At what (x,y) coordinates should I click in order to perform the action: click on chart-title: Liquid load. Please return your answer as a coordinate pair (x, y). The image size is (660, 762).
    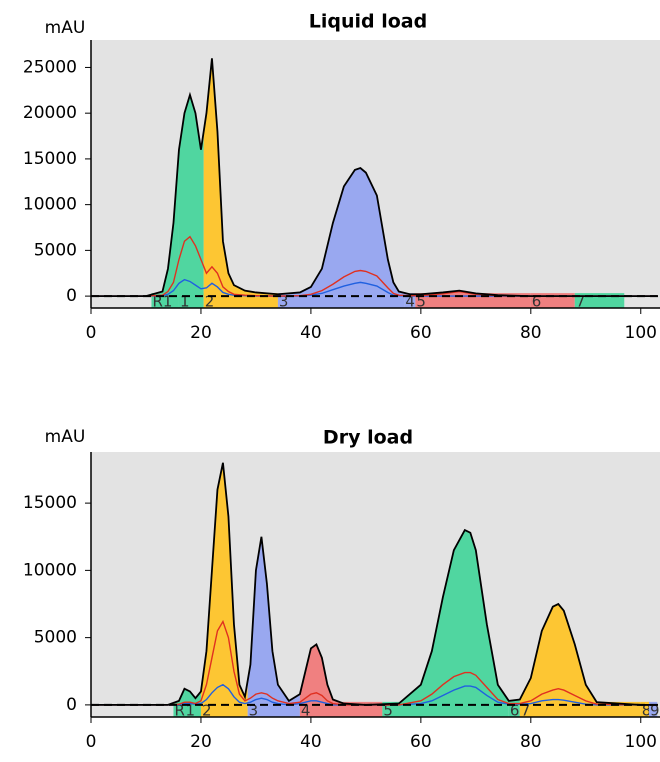
    Looking at the image, I should click on (368, 22).